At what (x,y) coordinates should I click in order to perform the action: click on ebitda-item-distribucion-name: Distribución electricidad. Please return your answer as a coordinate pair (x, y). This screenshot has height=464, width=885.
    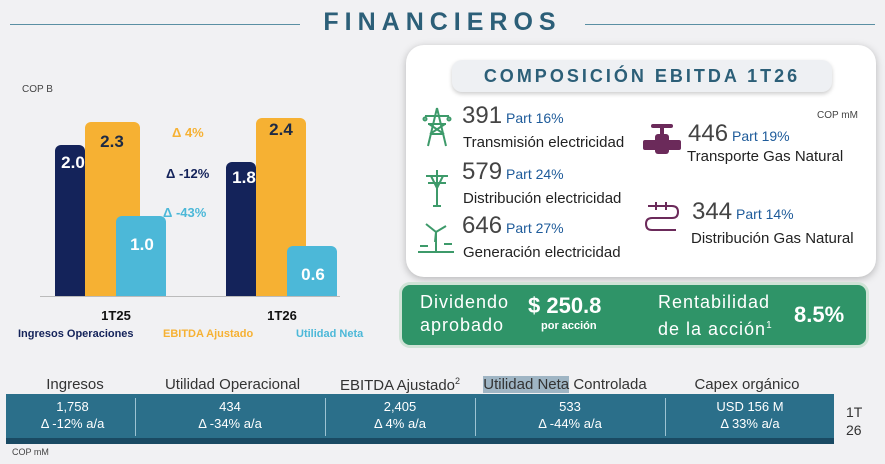
    Looking at the image, I should click on (542, 198).